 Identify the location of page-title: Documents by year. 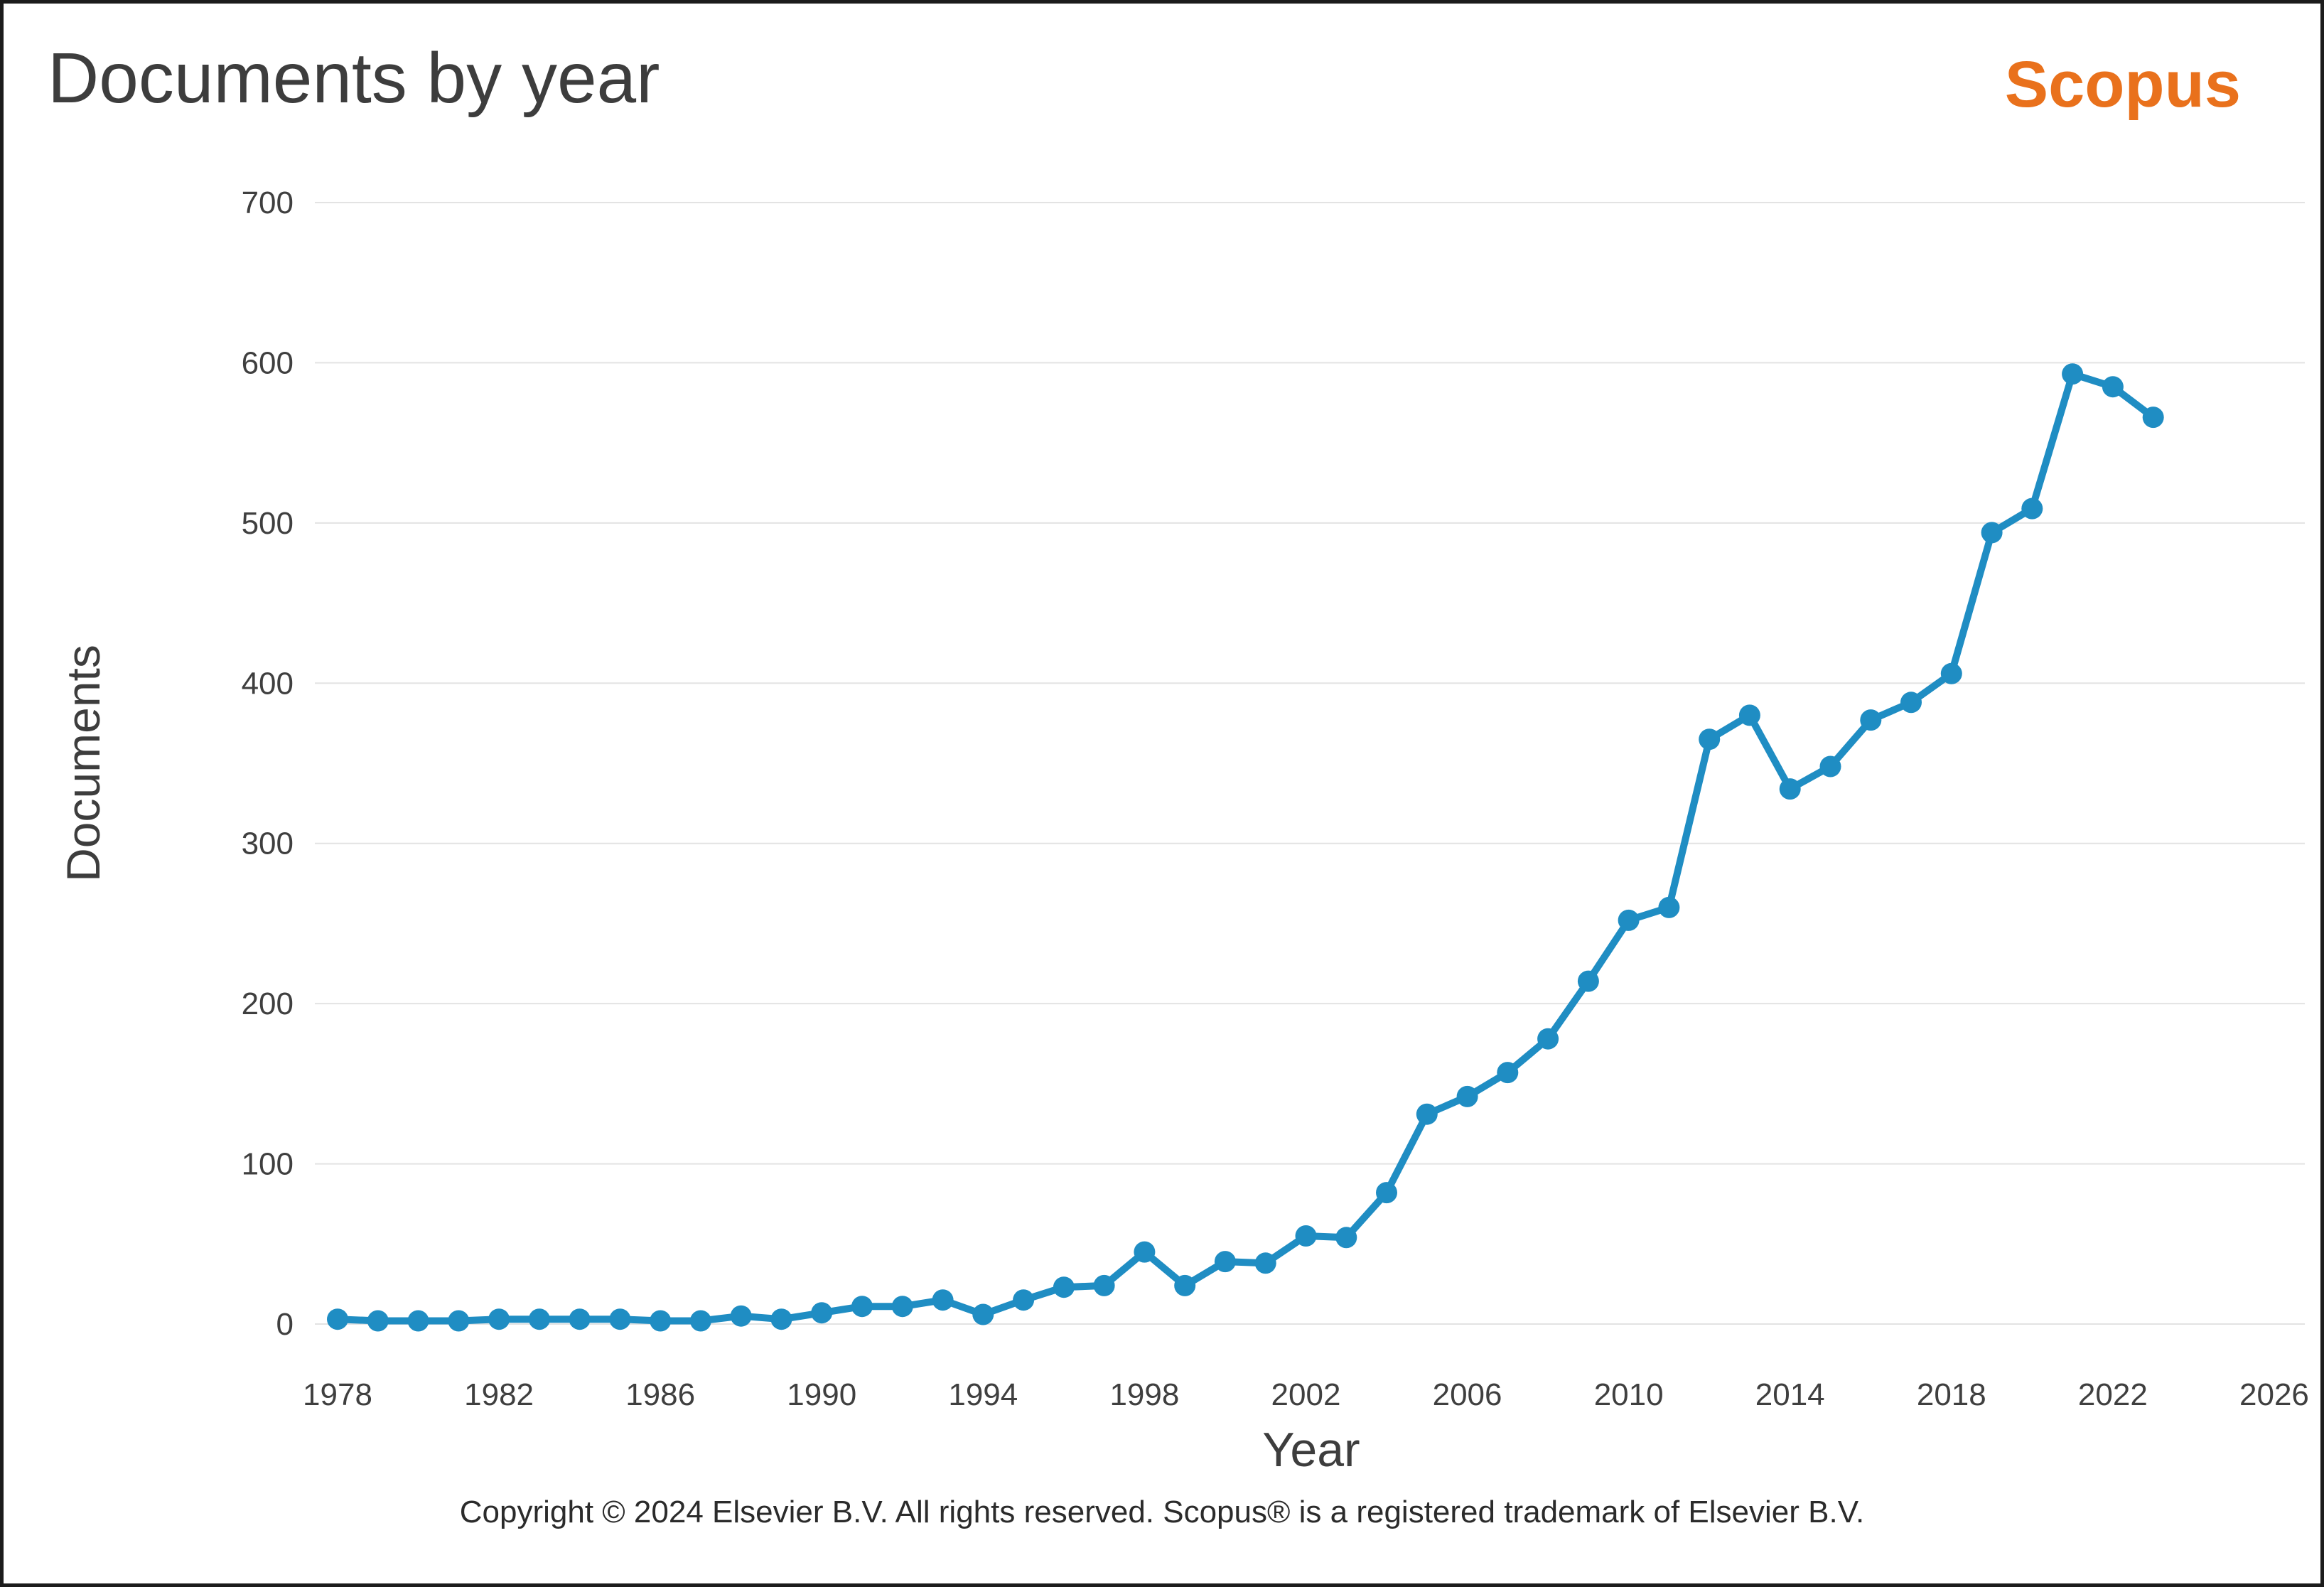
(354, 78).